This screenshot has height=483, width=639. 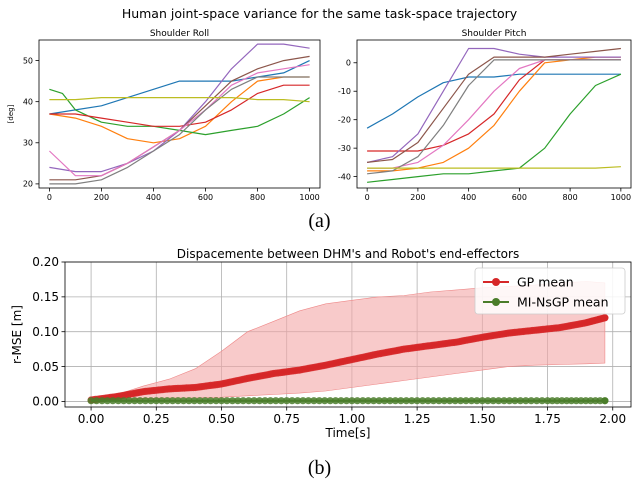 I want to click on y-tick-label: 0.00, so click(x=45, y=402).